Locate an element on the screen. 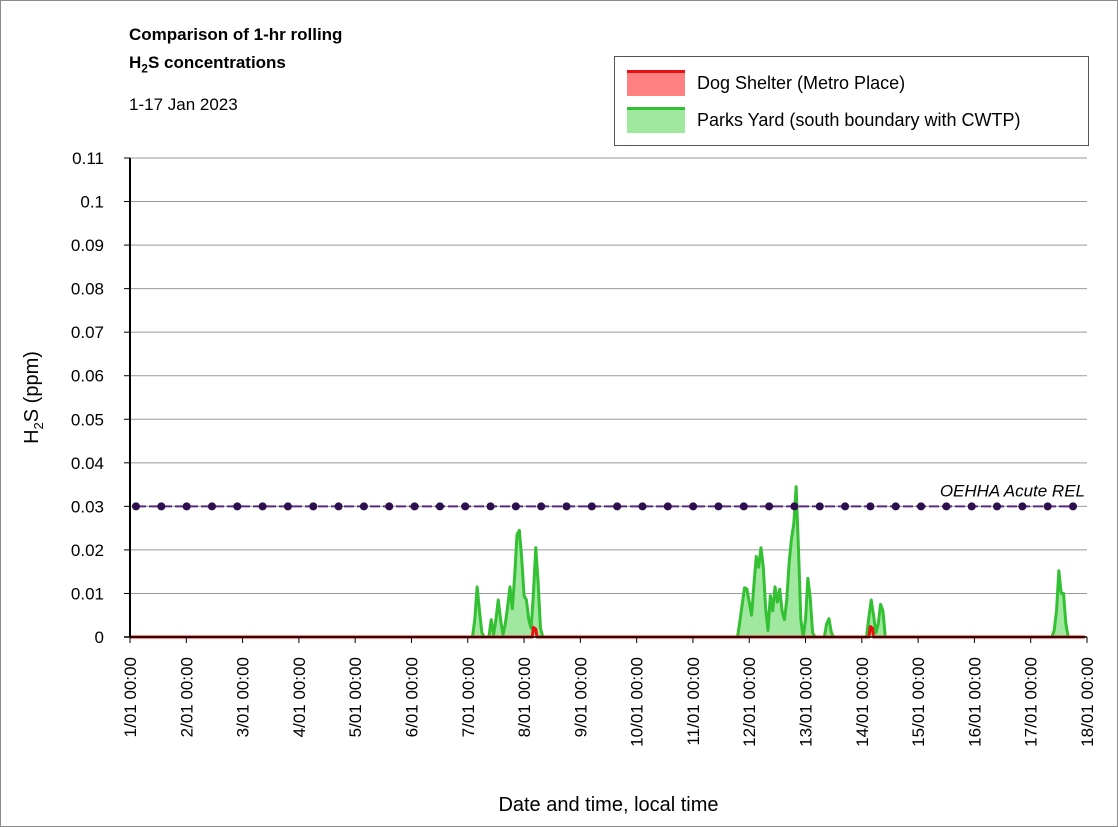 This screenshot has height=827, width=1118. y-tick-label: 0.01 is located at coordinates (87, 593).